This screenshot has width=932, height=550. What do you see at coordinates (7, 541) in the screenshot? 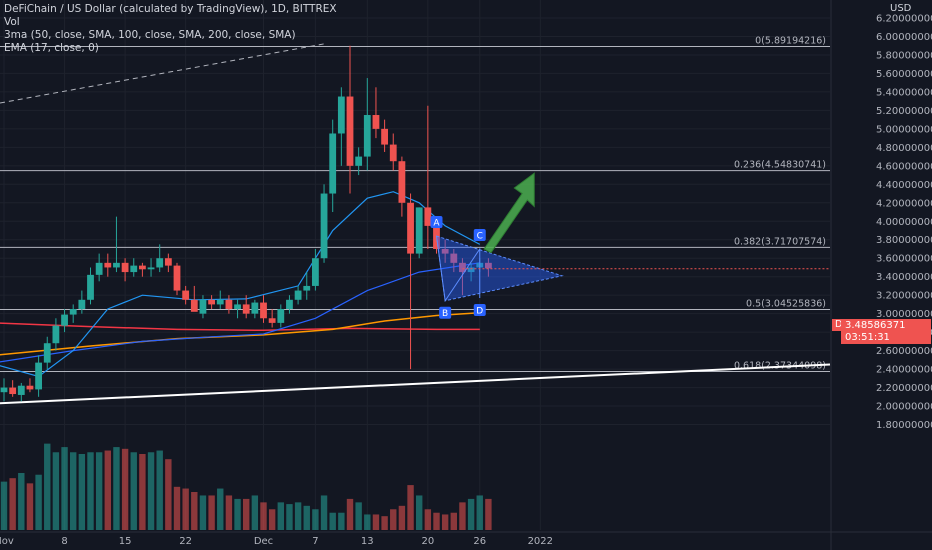
I see `x-tick-label: Nov` at bounding box center [7, 541].